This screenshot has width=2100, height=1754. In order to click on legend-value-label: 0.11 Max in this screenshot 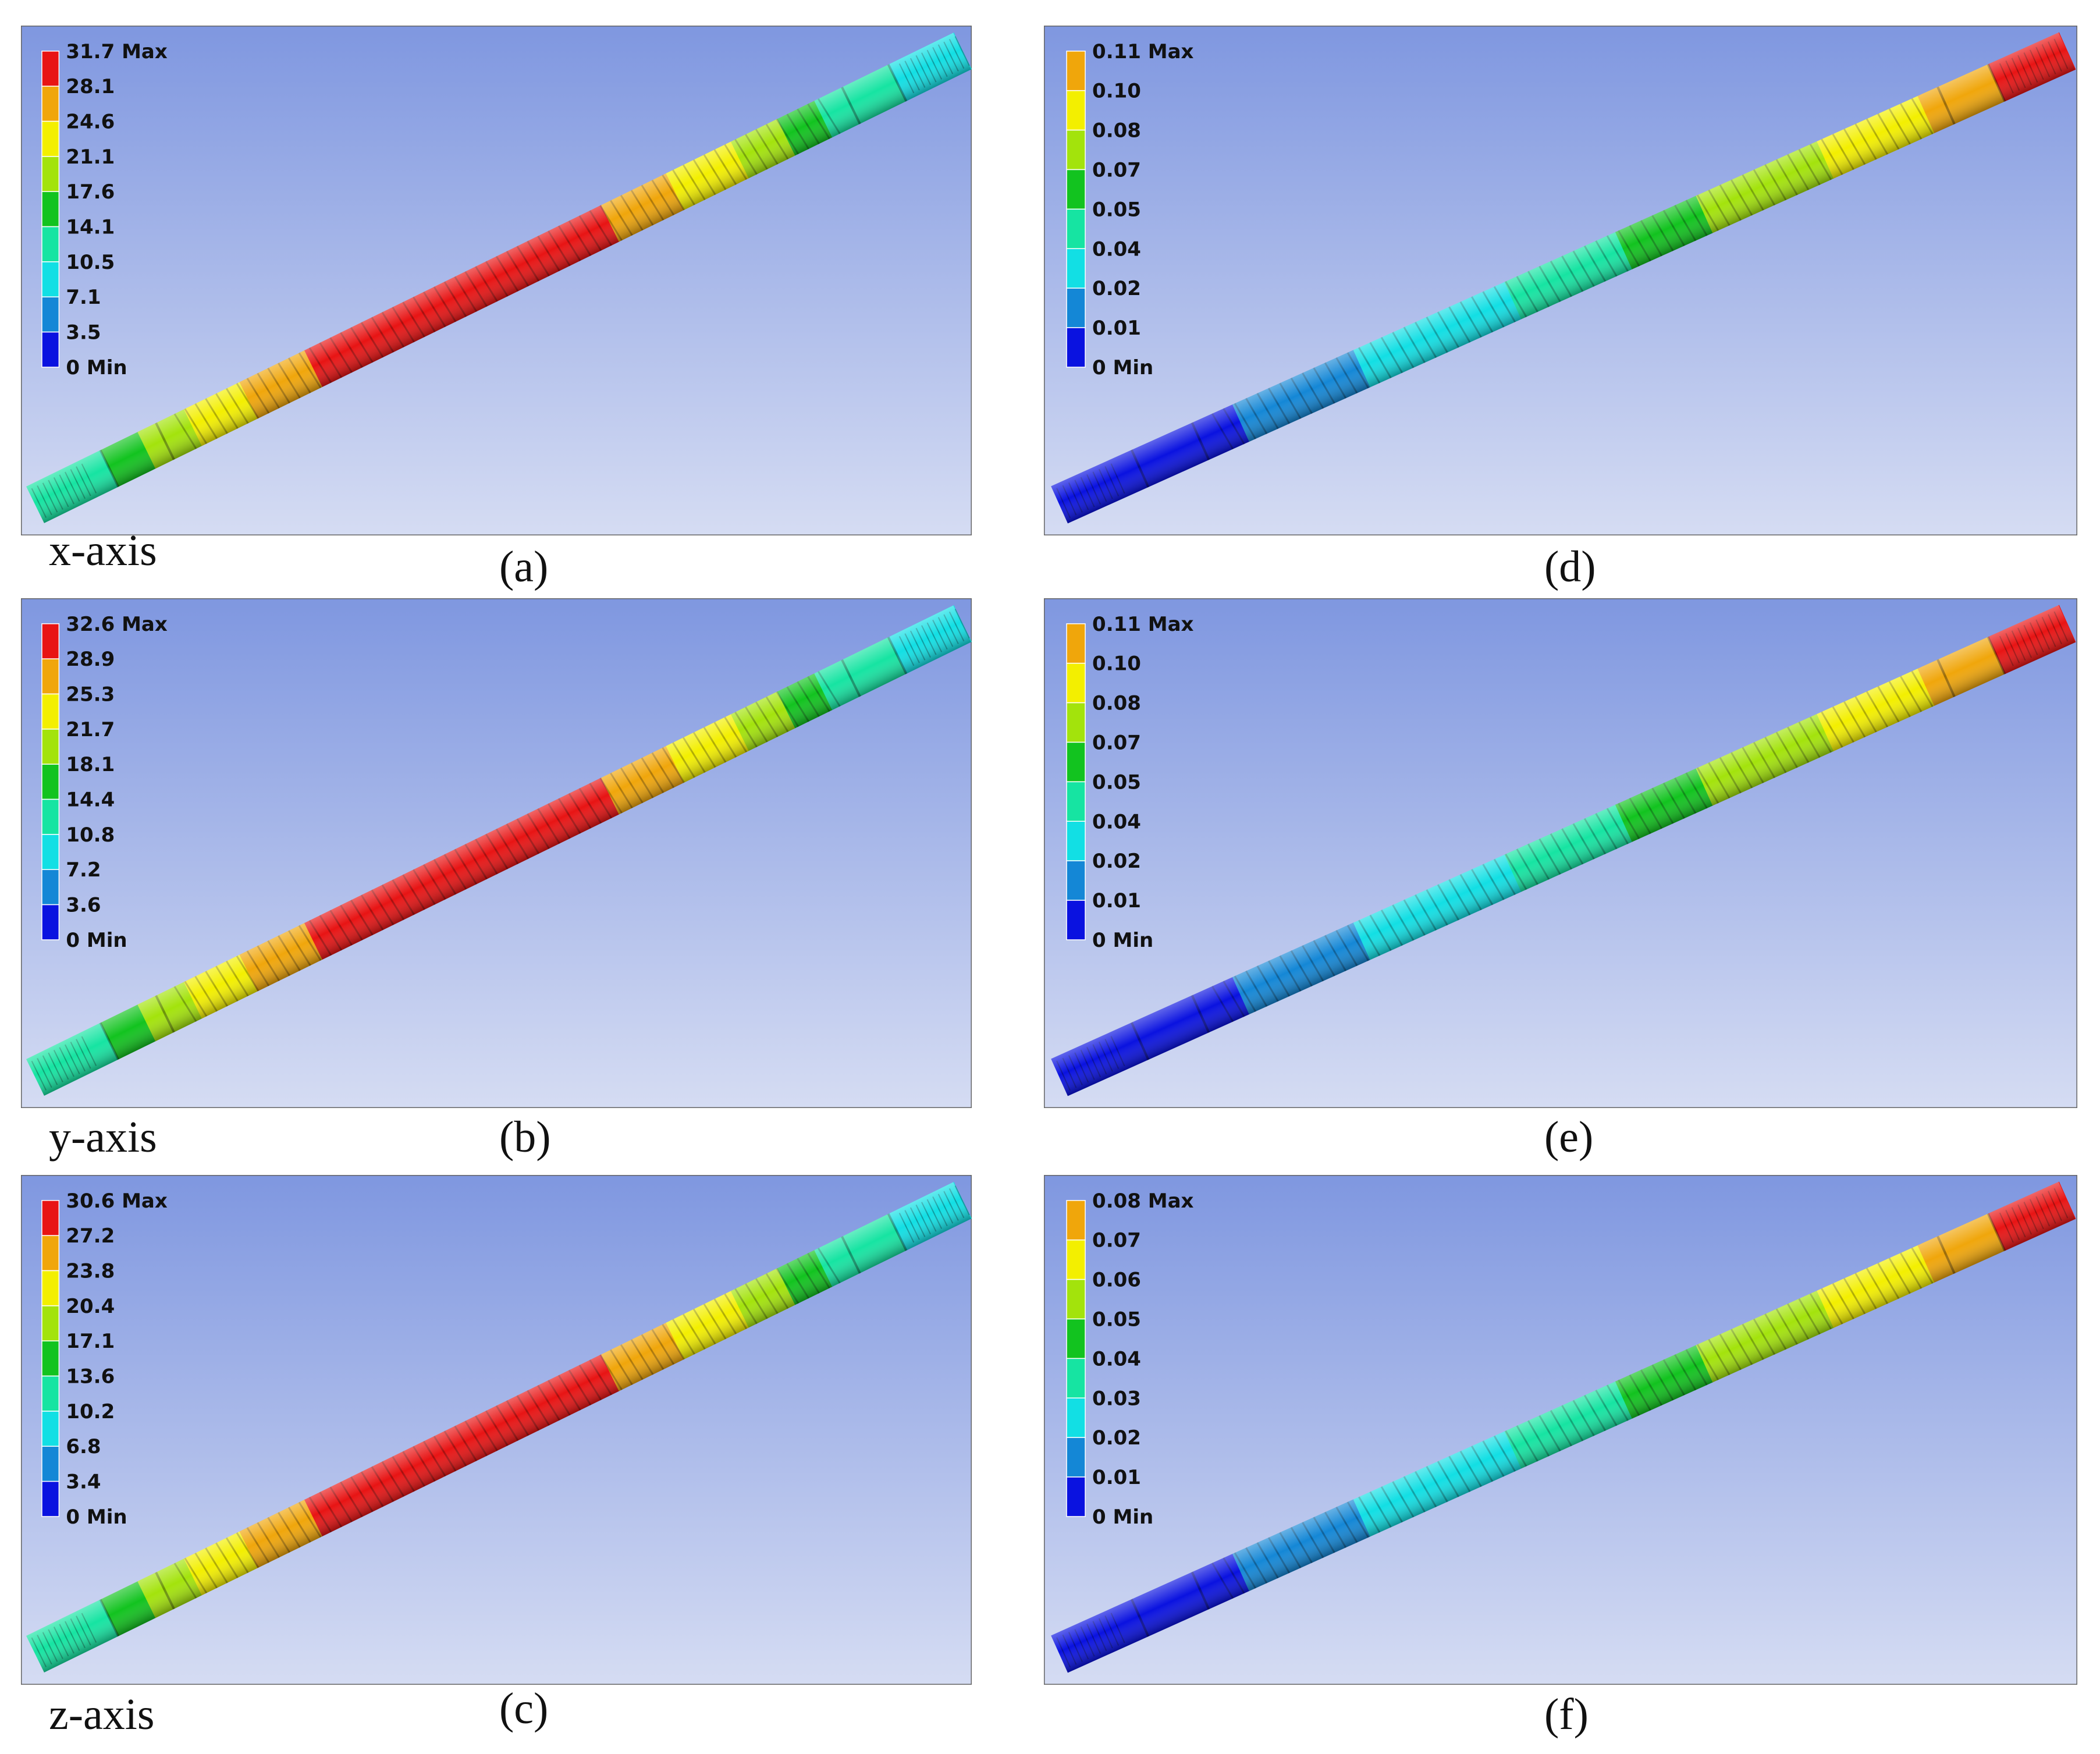, I will do `click(1143, 52)`.